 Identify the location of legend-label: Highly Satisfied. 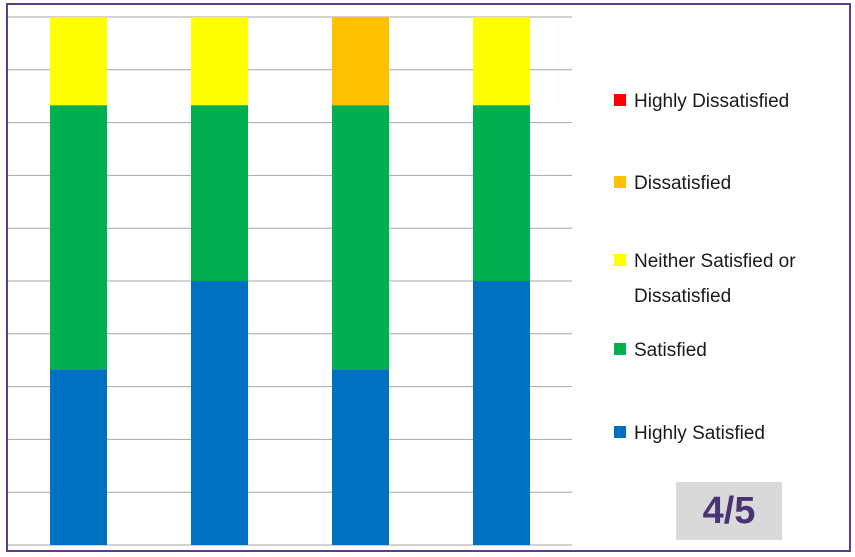
(699, 433).